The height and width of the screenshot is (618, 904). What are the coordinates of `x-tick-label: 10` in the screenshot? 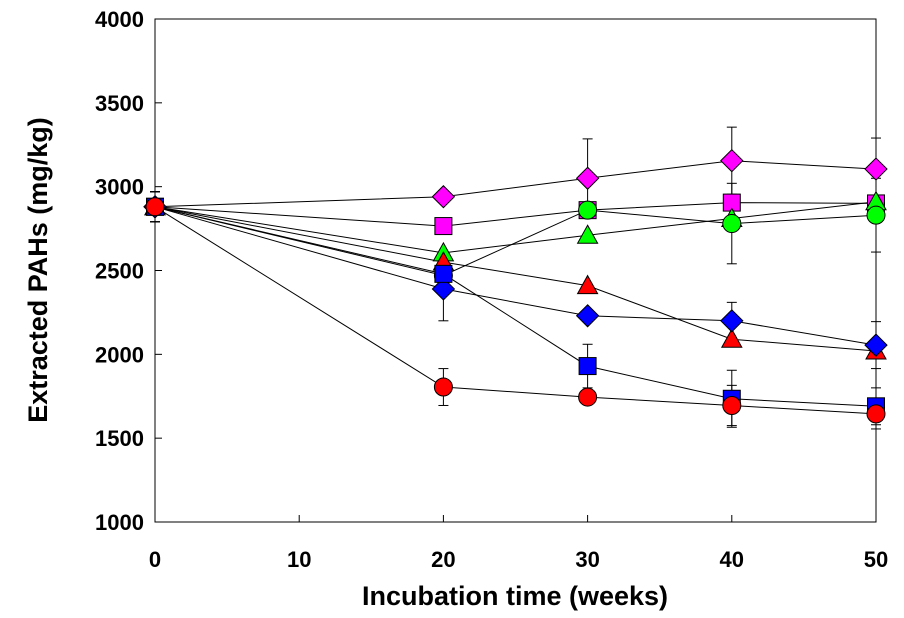 It's located at (299, 559).